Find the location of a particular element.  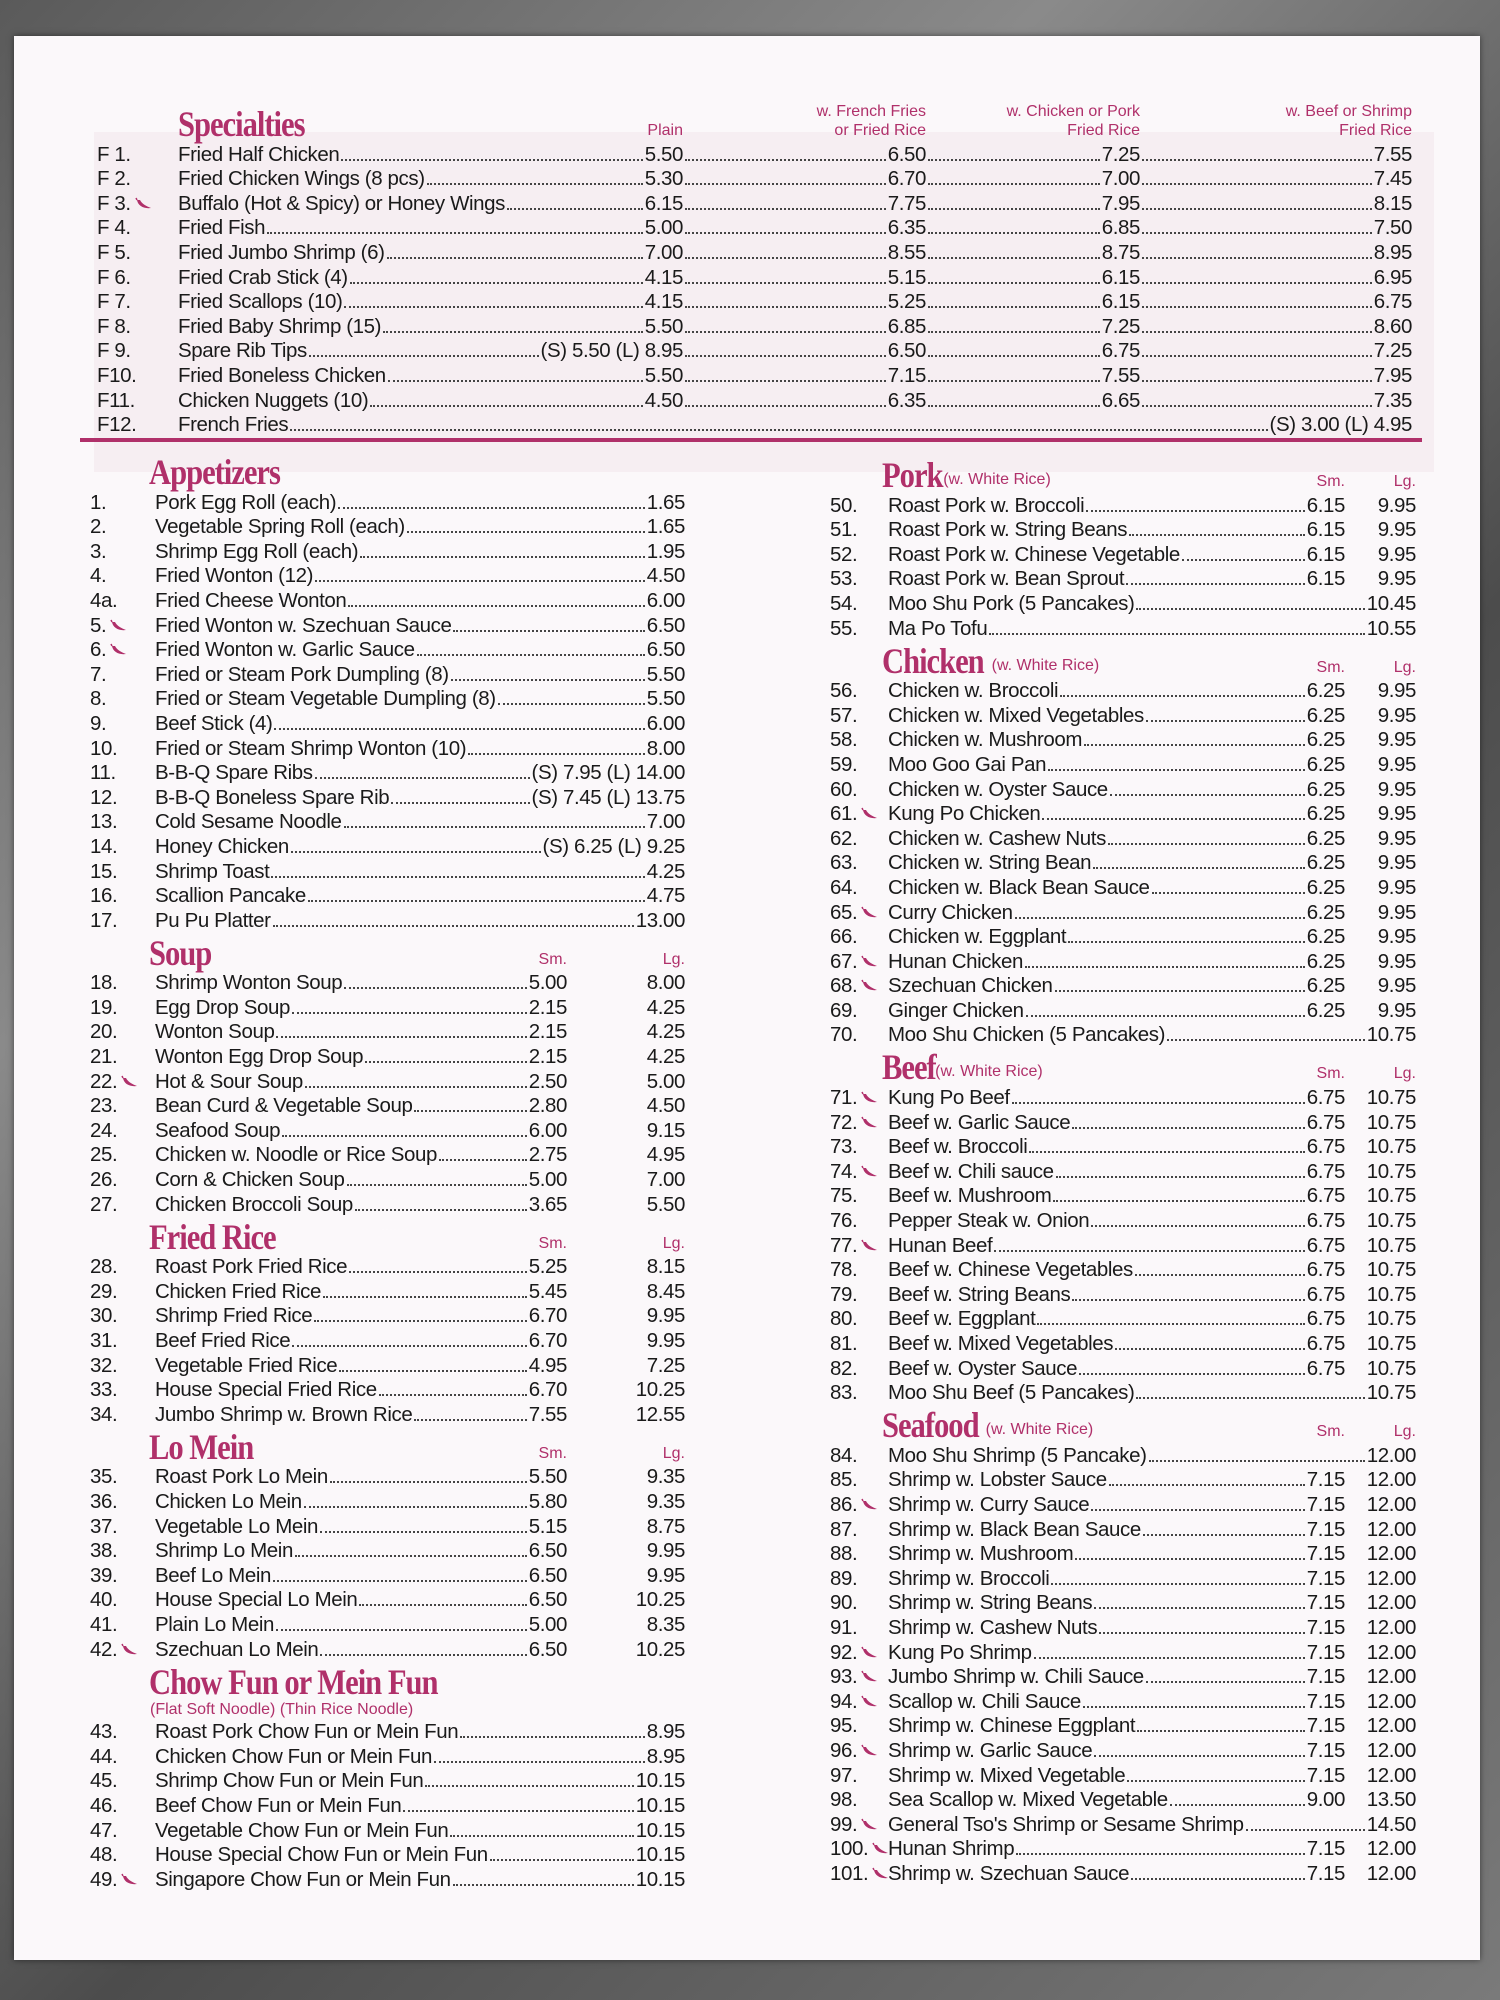

item-number: 94. is located at coordinates (859, 1702).